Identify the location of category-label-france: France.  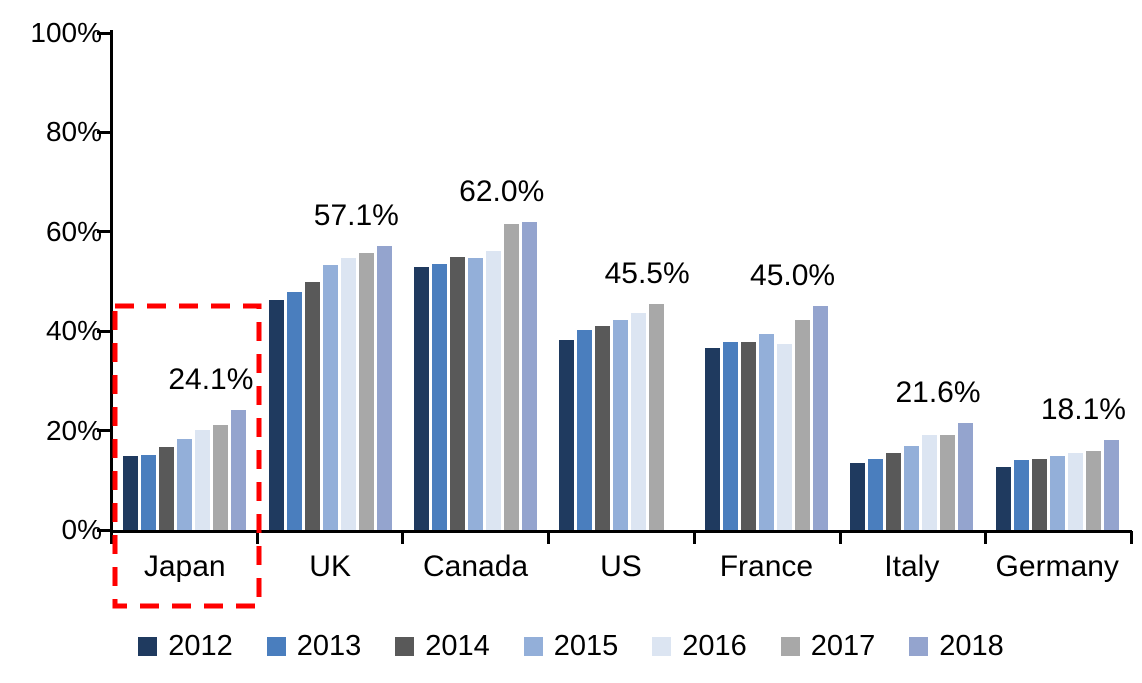
(766, 566).